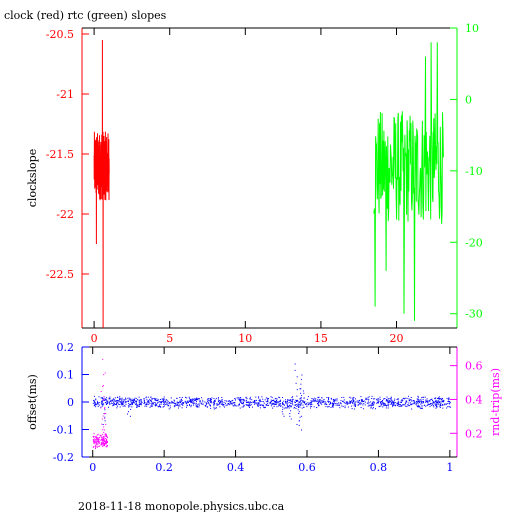 The image size is (512, 512). What do you see at coordinates (70, 402) in the screenshot?
I see `left-tick-label: 0` at bounding box center [70, 402].